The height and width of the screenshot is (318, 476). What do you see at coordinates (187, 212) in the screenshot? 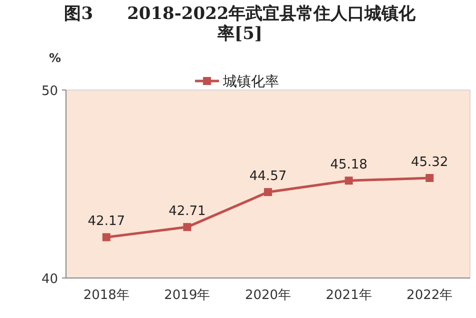
I see `data-label: 42.71` at bounding box center [187, 212].